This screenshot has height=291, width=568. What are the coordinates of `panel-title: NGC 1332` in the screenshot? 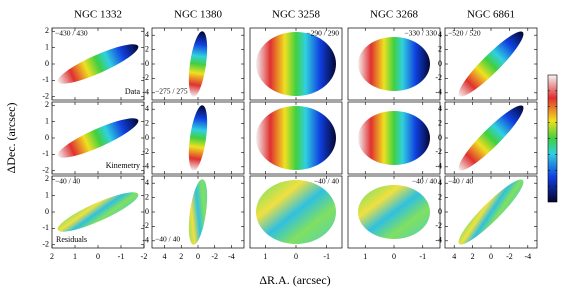 It's located at (98, 15).